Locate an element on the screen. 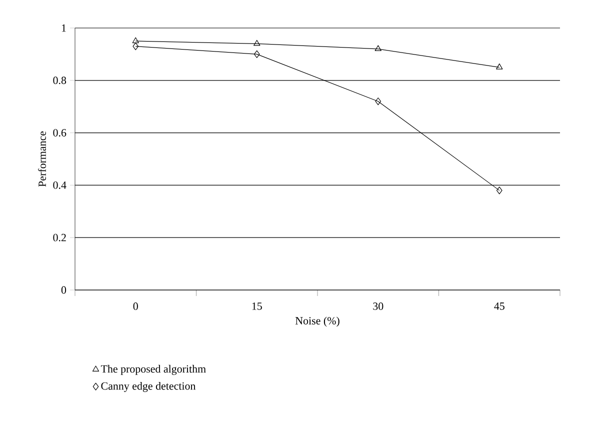 This screenshot has width=596, height=436. x-axis-title: Noise (%) is located at coordinates (317, 321).